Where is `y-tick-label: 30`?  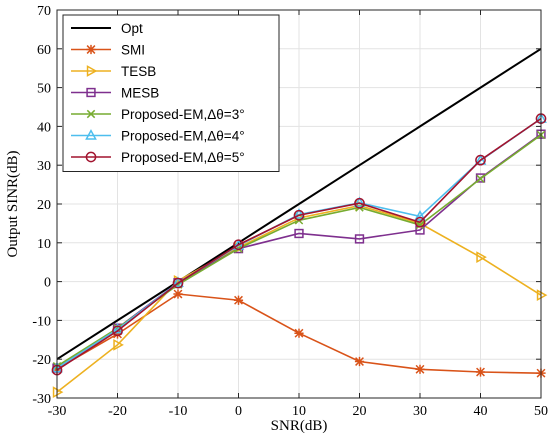
y-tick-label: 30 is located at coordinates (44, 166).